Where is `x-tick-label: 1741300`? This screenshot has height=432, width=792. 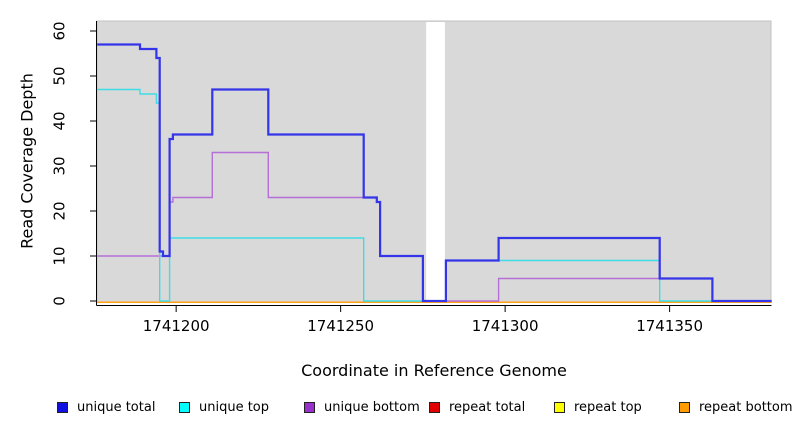
x-tick-label: 1741300 is located at coordinates (505, 326).